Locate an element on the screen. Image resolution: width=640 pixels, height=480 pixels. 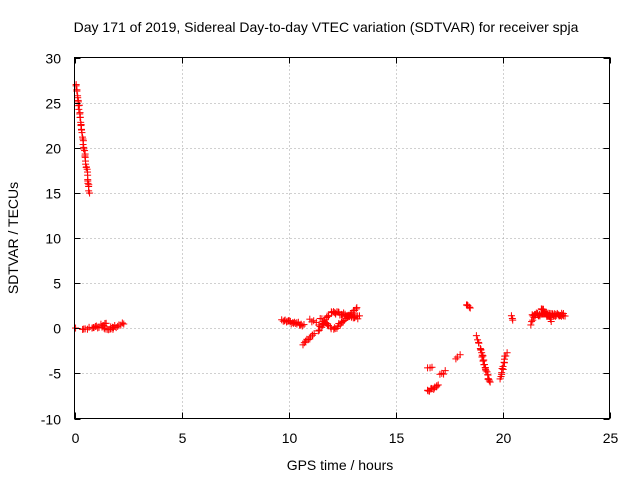
y-tick-label: 30 is located at coordinates (53, 59).